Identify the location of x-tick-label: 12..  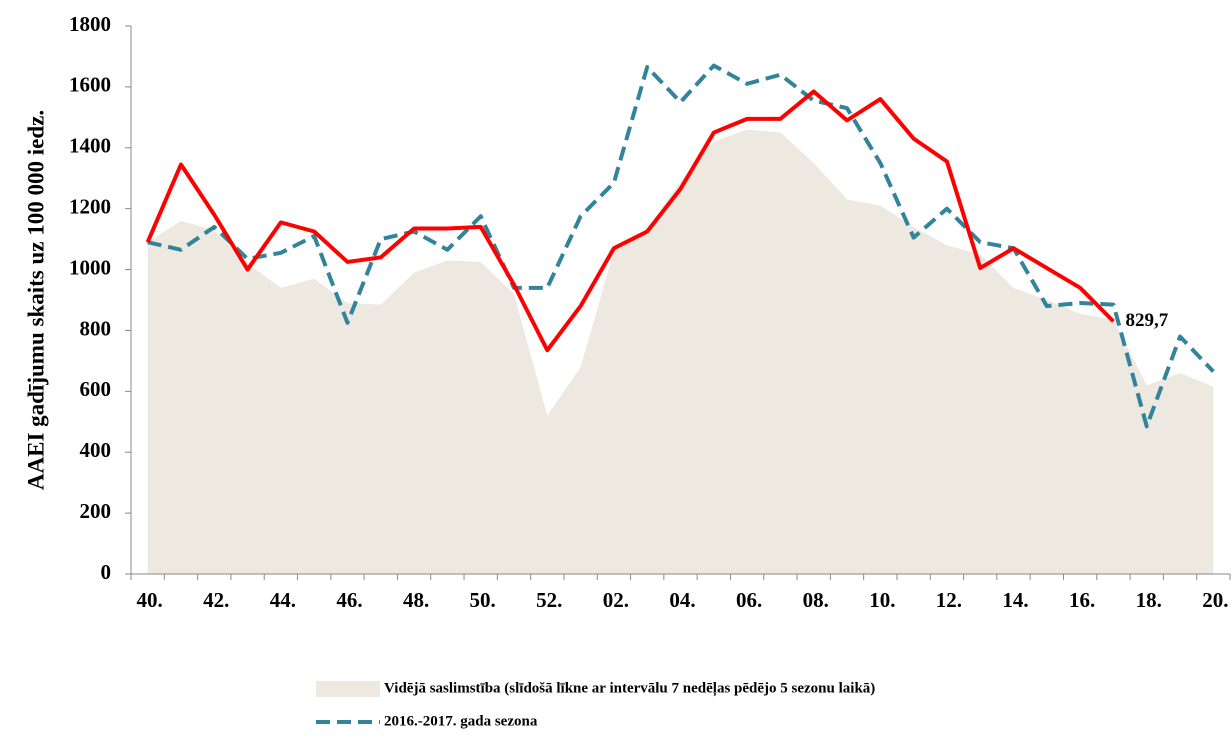
(949, 600).